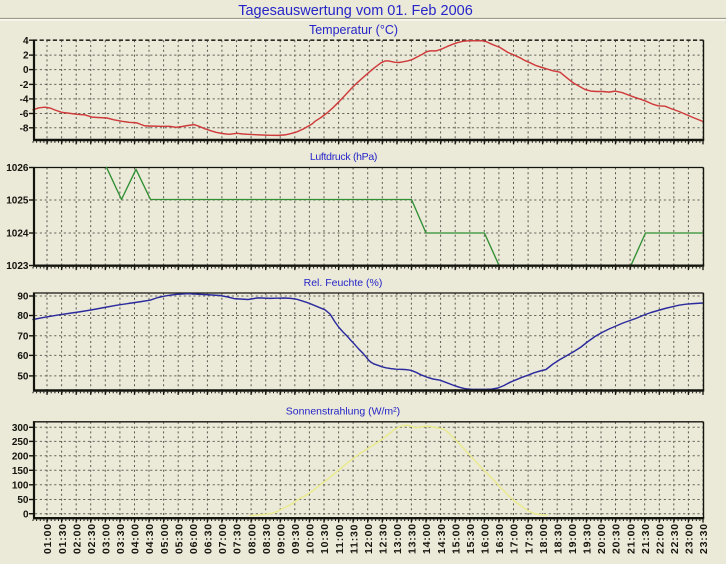 The height and width of the screenshot is (564, 726). I want to click on svg-text: 80, so click(23, 316).